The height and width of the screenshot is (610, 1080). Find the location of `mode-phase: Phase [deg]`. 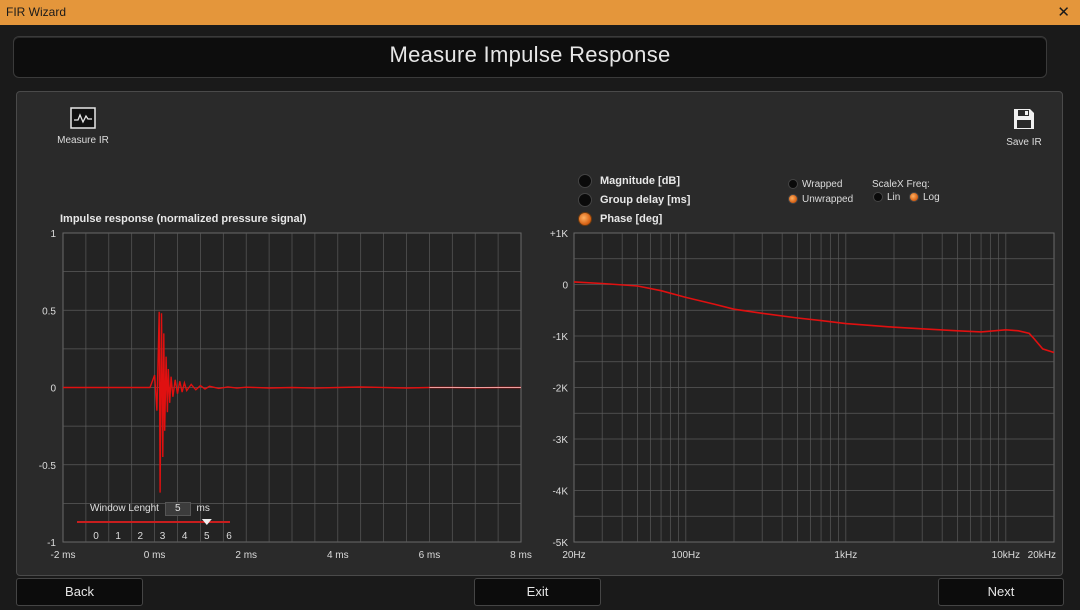

mode-phase: Phase [deg] is located at coordinates (620, 219).